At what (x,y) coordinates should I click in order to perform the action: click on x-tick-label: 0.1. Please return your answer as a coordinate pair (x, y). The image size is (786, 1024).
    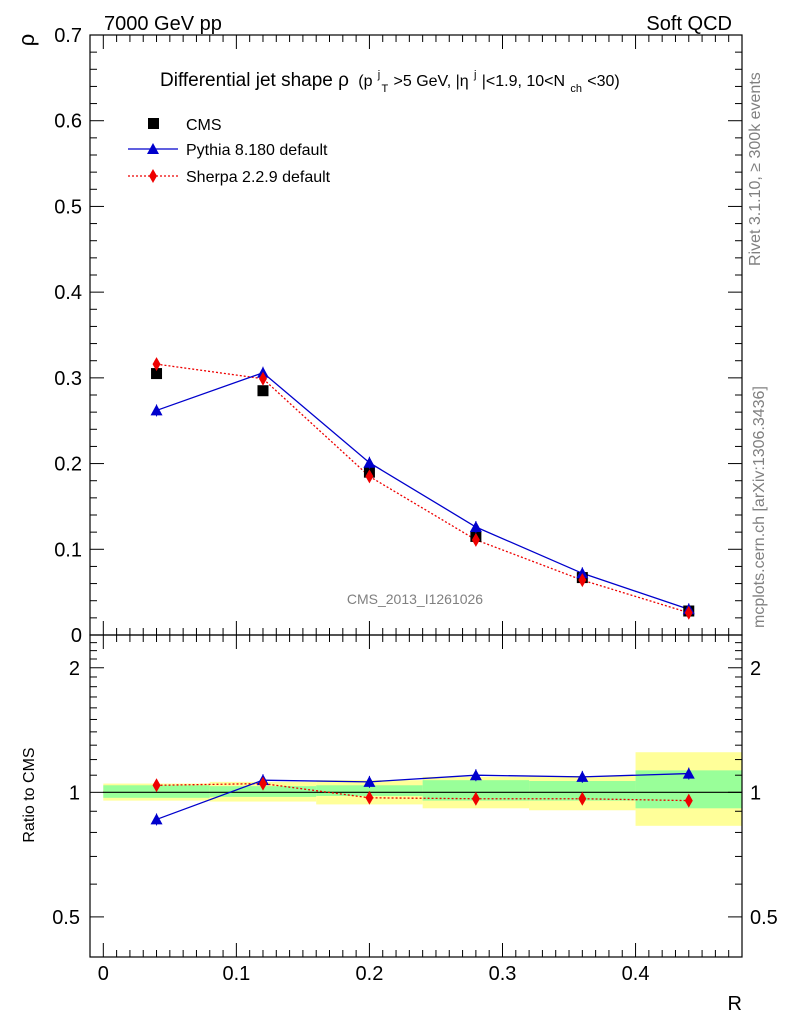
    Looking at the image, I should click on (236, 974).